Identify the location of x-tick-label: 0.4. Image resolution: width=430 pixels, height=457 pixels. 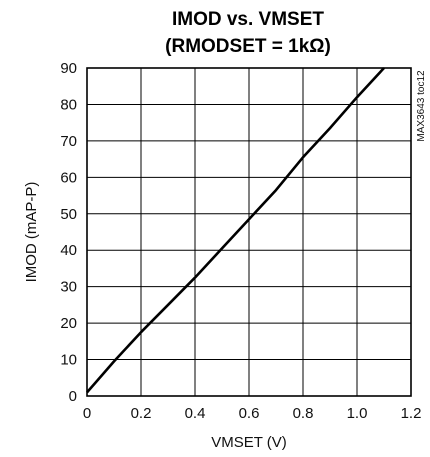
(195, 413).